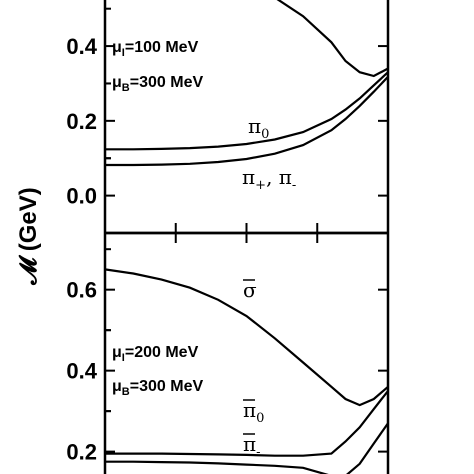 The height and width of the screenshot is (474, 474). Describe the element at coordinates (28, 236) in the screenshot. I see `y-axis-label: 𝓜 (GeV)` at that location.